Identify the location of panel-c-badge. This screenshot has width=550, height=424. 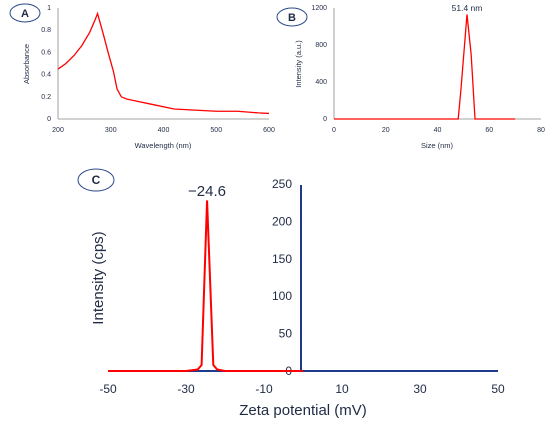
(96, 180).